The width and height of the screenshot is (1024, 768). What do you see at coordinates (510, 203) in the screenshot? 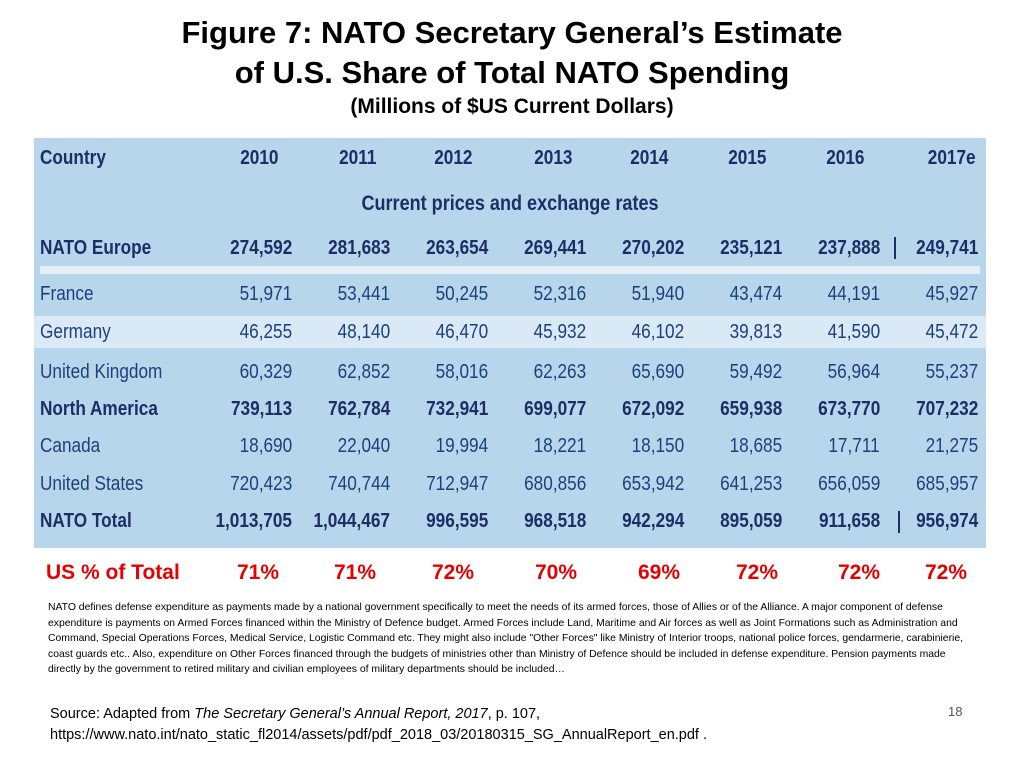
I see `table-subheader: Current prices and exchange rates` at bounding box center [510, 203].